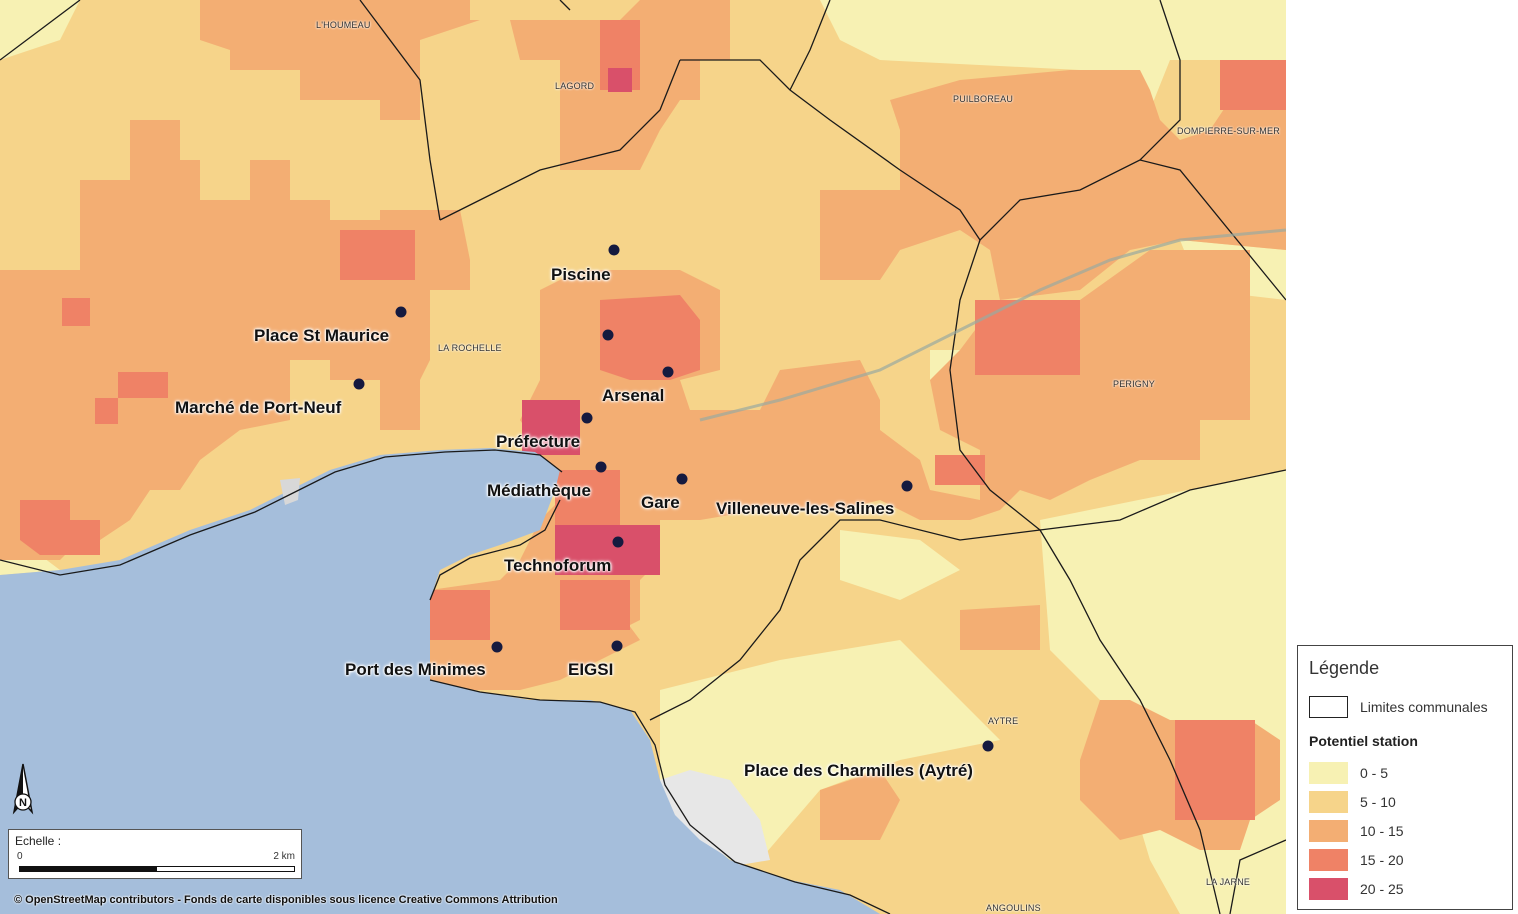  I want to click on station-label-eigsi: EIGSI, so click(591, 669).